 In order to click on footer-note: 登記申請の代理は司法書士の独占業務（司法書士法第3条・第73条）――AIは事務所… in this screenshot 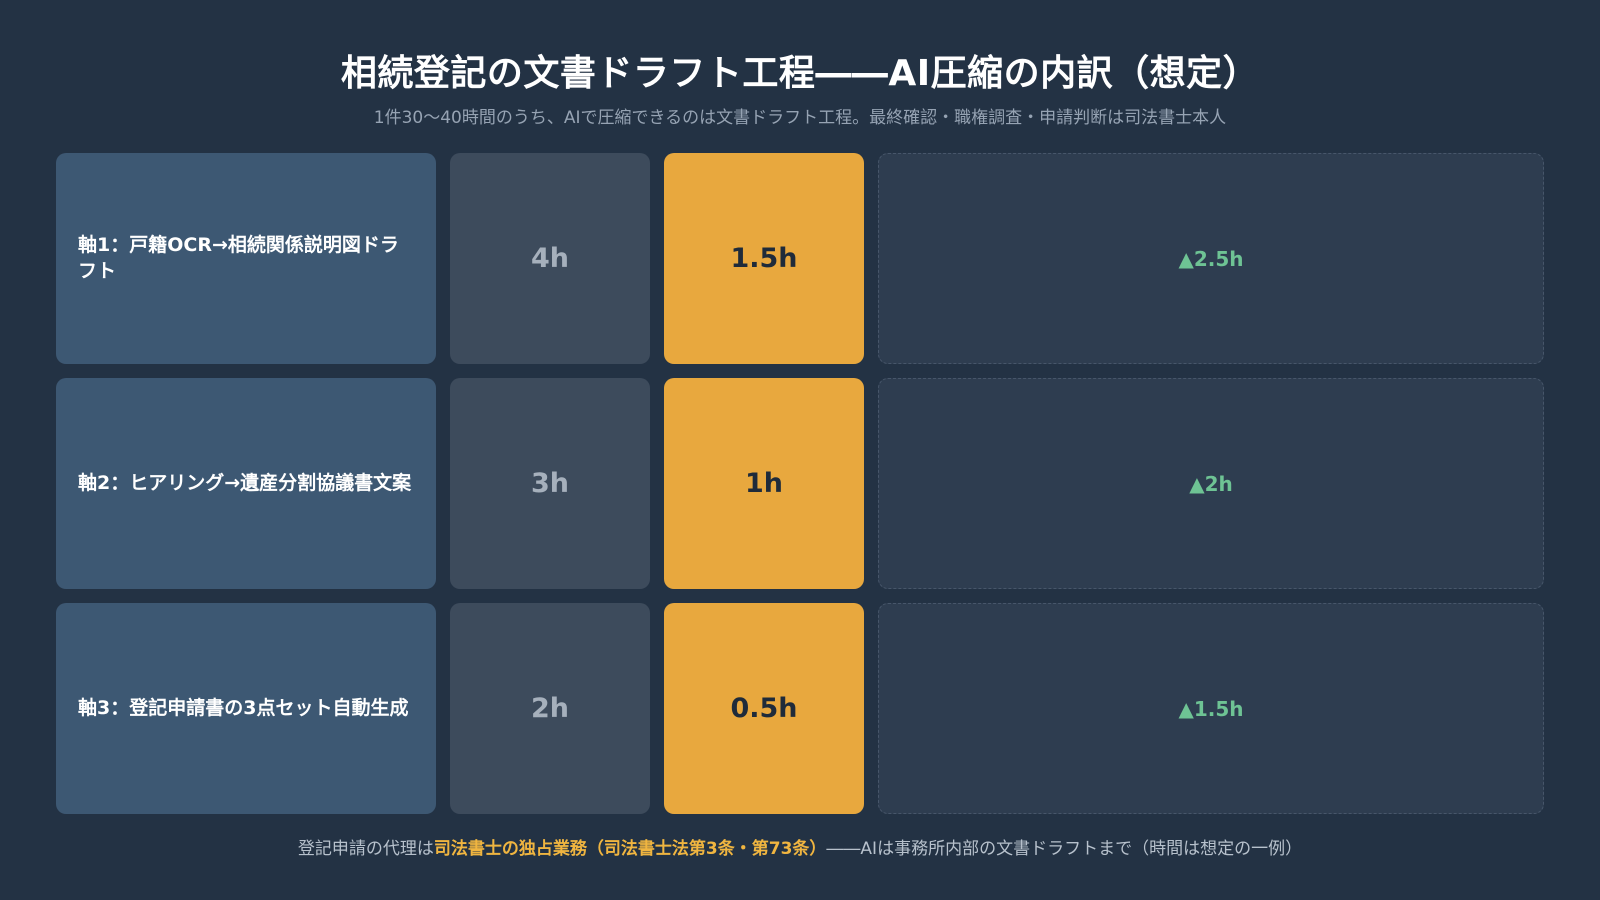, I will do `click(800, 846)`.